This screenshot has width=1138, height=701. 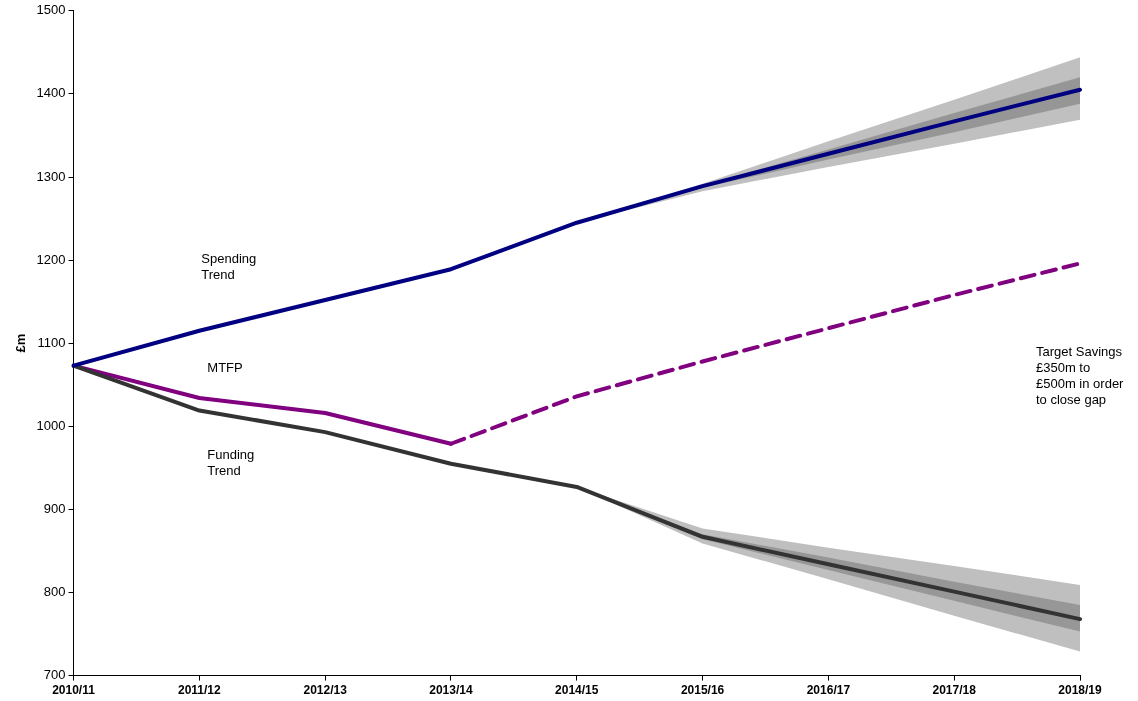 I want to click on x-tick-label: 2014/15, so click(x=577, y=690).